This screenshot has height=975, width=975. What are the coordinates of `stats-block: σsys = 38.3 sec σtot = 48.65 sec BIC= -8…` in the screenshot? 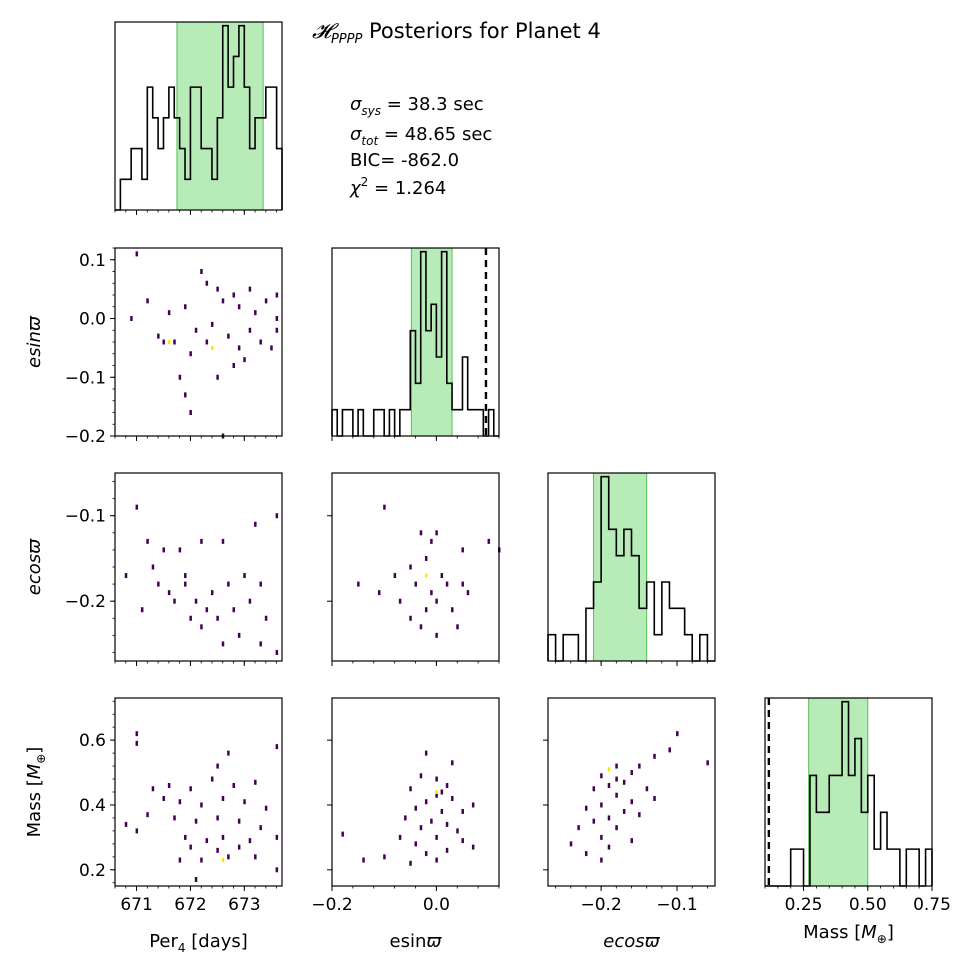 It's located at (420, 146).